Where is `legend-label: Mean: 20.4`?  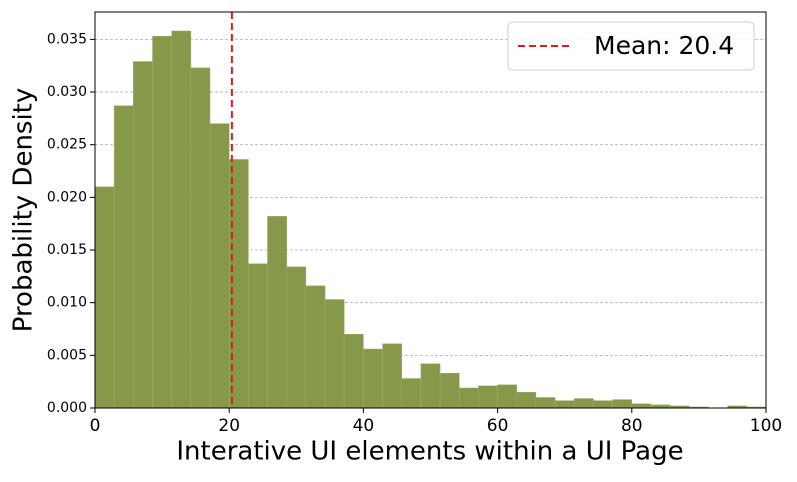 legend-label: Mean: 20.4 is located at coordinates (664, 45).